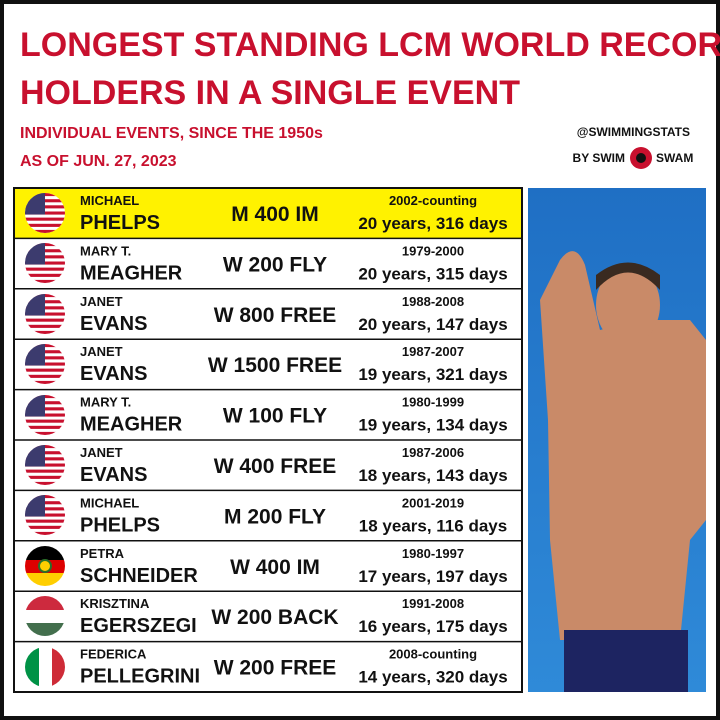 The height and width of the screenshot is (720, 720). What do you see at coordinates (433, 553) in the screenshot?
I see `years: 1980-1997` at bounding box center [433, 553].